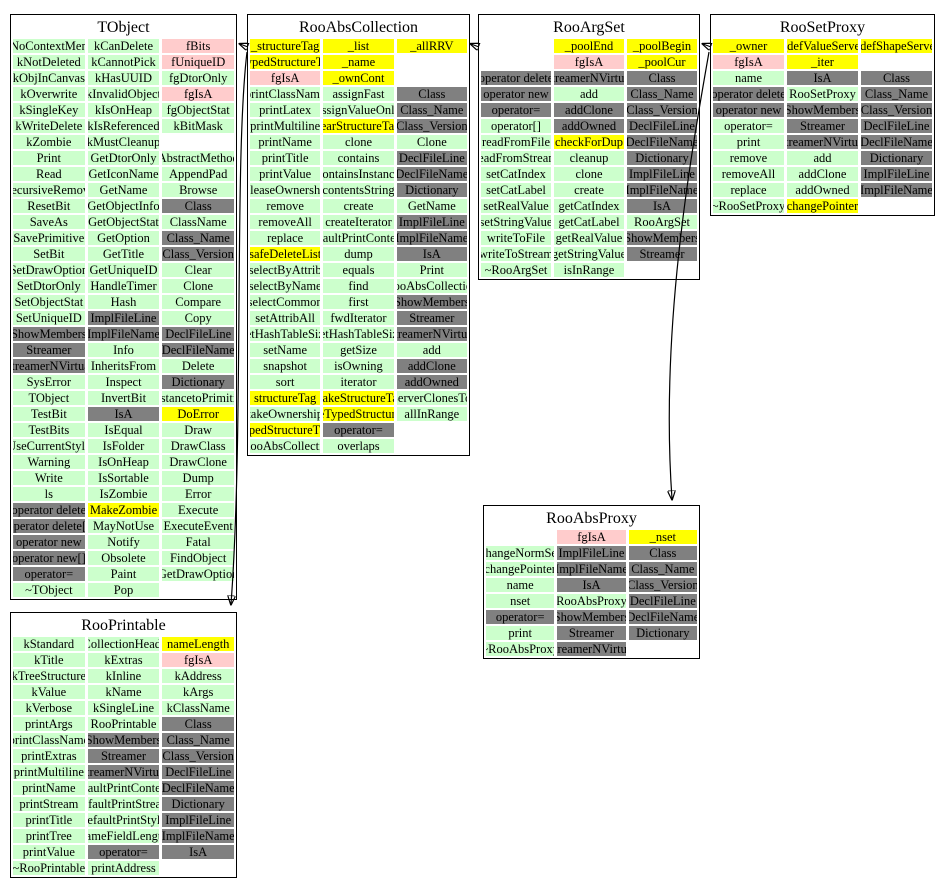 This screenshot has width=949, height=896. What do you see at coordinates (520, 601) in the screenshot?
I see `member-cell: nset` at bounding box center [520, 601].